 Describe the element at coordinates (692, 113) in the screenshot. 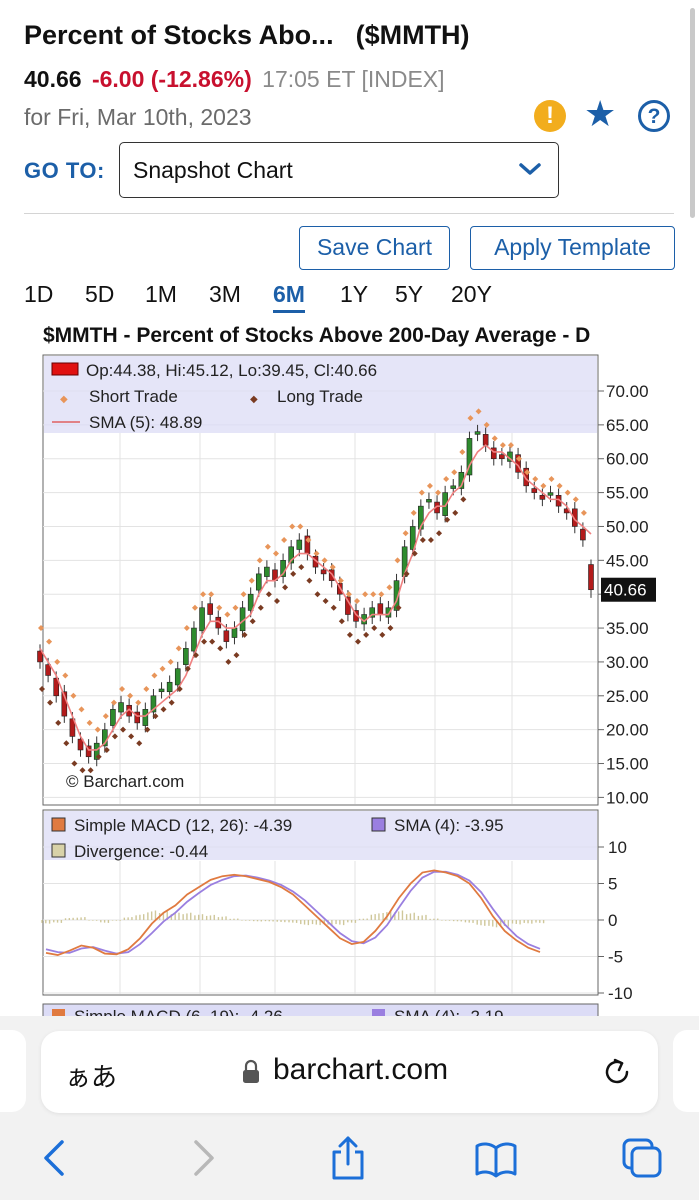

I see `scroll-indicator` at that location.